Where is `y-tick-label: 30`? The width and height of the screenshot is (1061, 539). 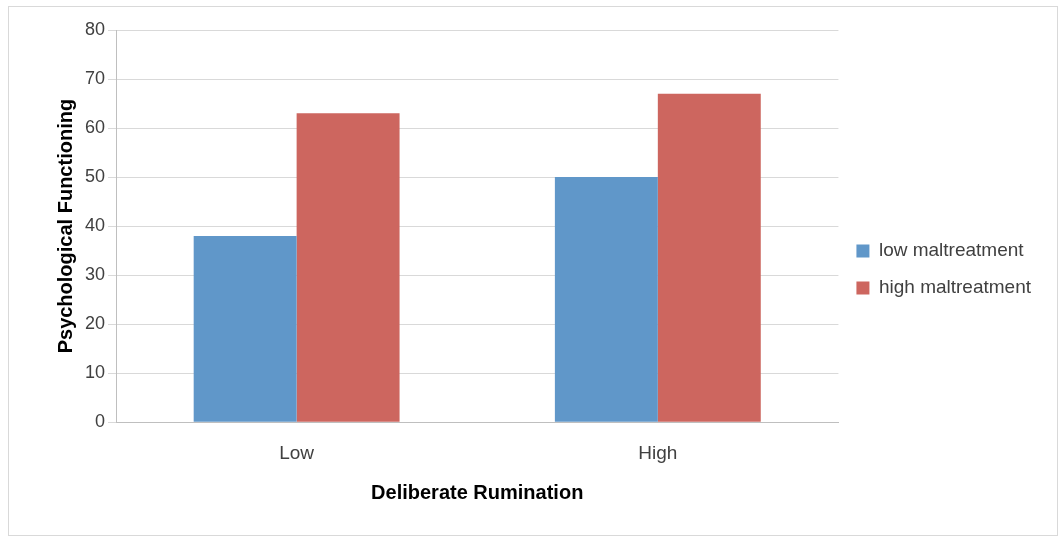 y-tick-label: 30 is located at coordinates (95, 274).